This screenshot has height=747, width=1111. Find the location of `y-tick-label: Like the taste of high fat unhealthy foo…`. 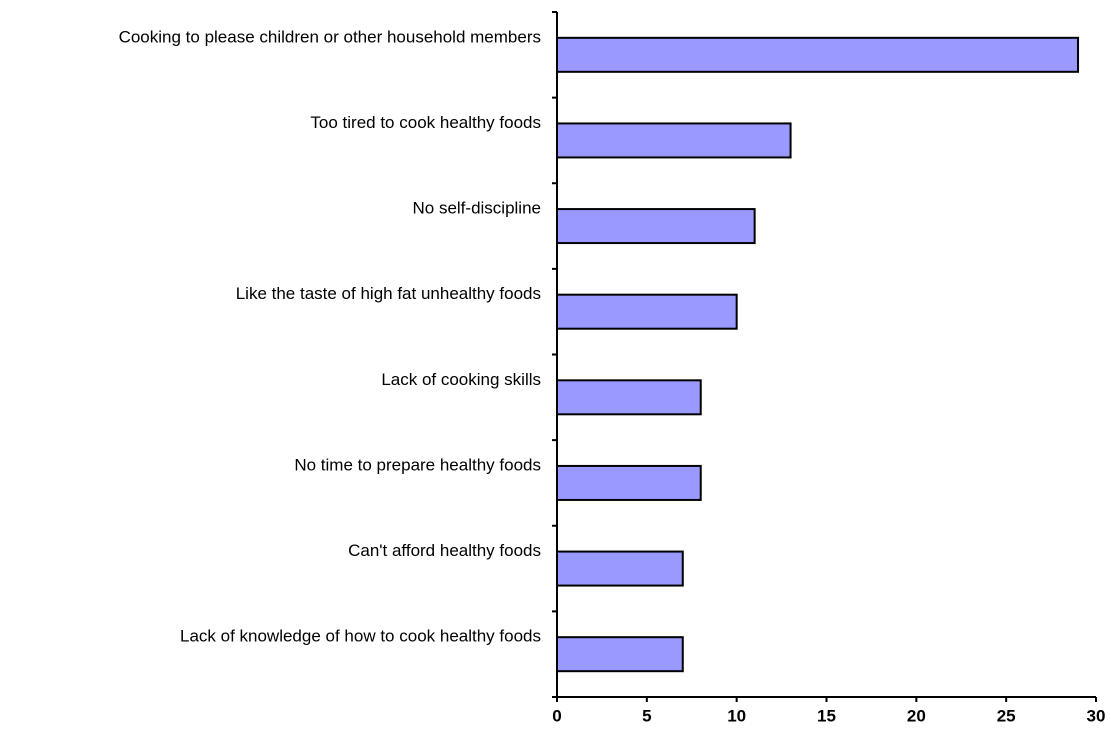

y-tick-label: Like the taste of high fat unhealthy foo… is located at coordinates (388, 293).